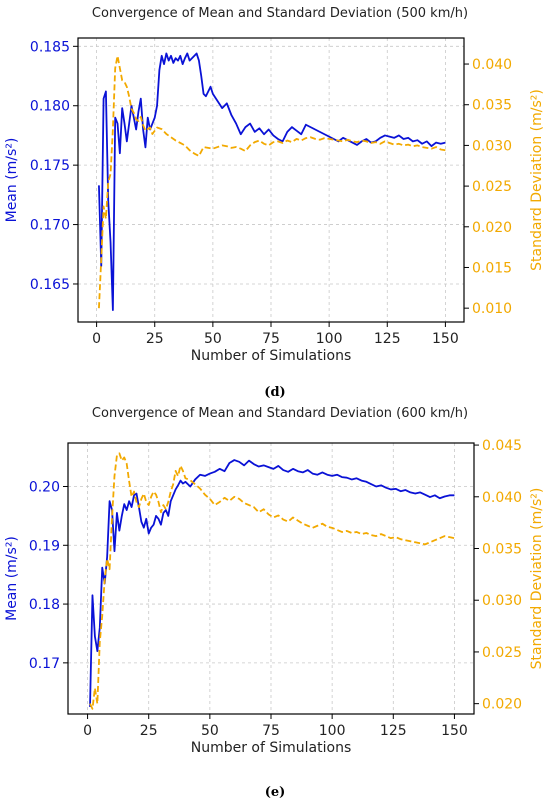 The height and width of the screenshot is (804, 550). Describe the element at coordinates (50, 107) in the screenshot. I see `y-tick-label-left: 0.180` at that location.